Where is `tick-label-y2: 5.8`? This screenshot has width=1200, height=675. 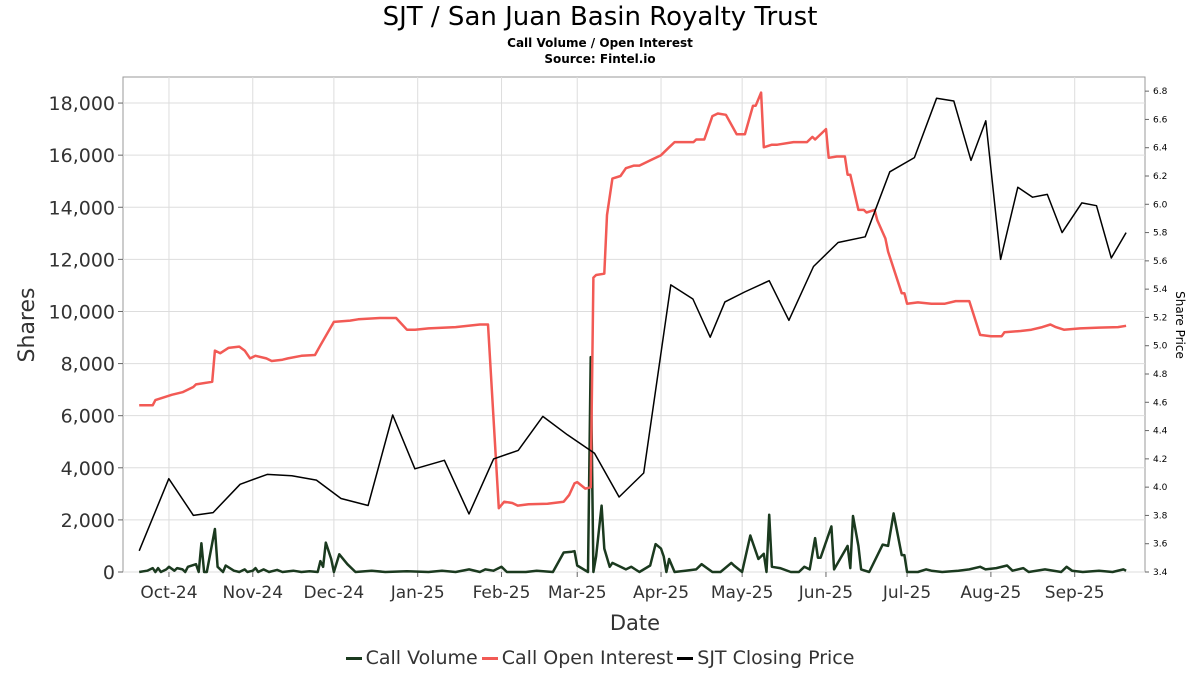 tick-label-y2: 5.8 is located at coordinates (1160, 234).